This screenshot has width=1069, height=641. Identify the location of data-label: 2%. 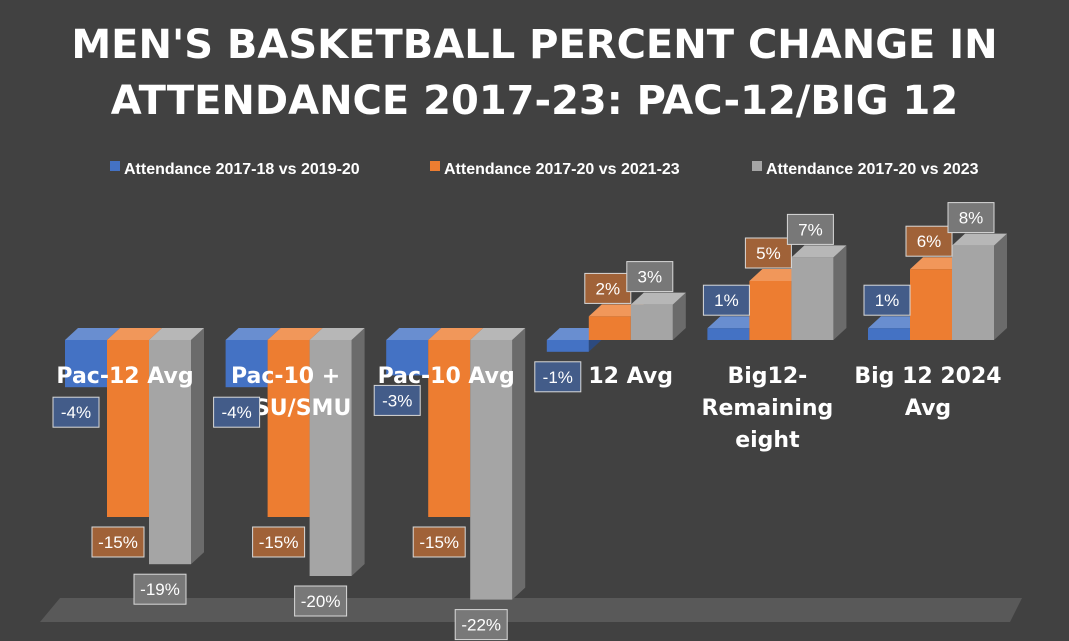
(608, 288).